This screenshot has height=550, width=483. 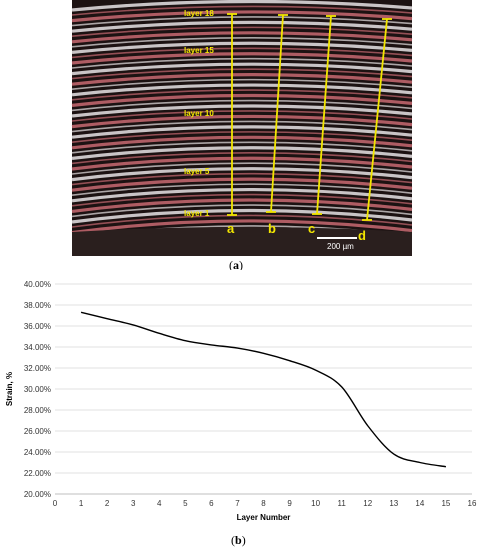 What do you see at coordinates (237, 503) in the screenshot?
I see `x-tick-label: 7` at bounding box center [237, 503].